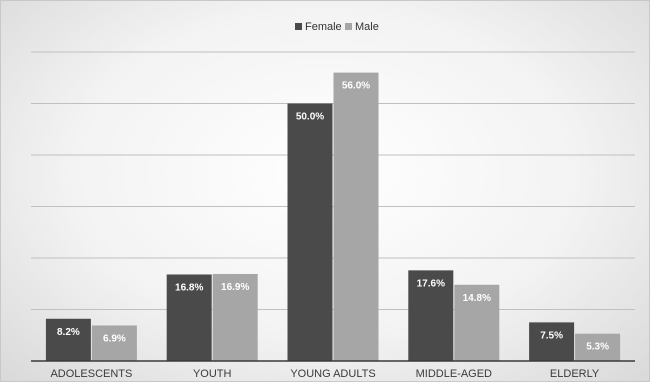 Image resolution: width=650 pixels, height=383 pixels. What do you see at coordinates (477, 298) in the screenshot?
I see `data-label: 14.8%` at bounding box center [477, 298].